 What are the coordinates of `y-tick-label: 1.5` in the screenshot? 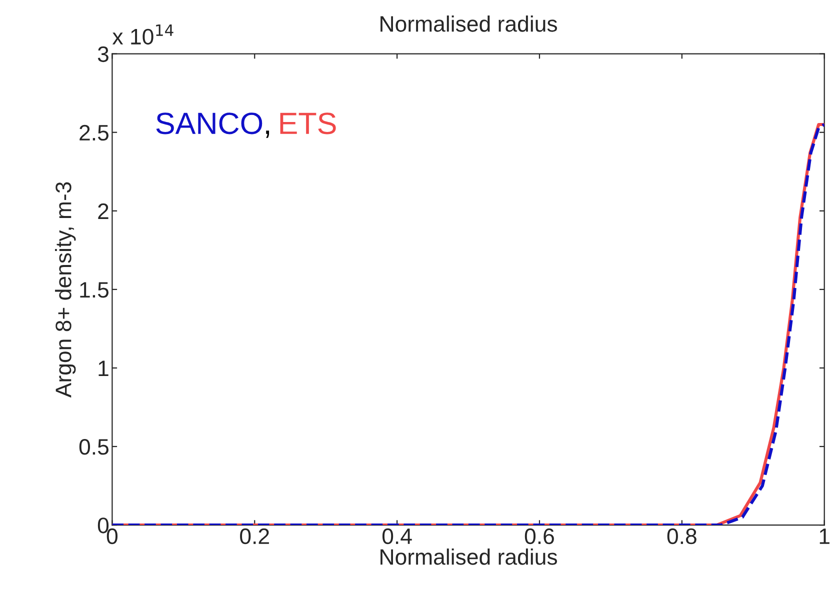 It's located at (94, 290).